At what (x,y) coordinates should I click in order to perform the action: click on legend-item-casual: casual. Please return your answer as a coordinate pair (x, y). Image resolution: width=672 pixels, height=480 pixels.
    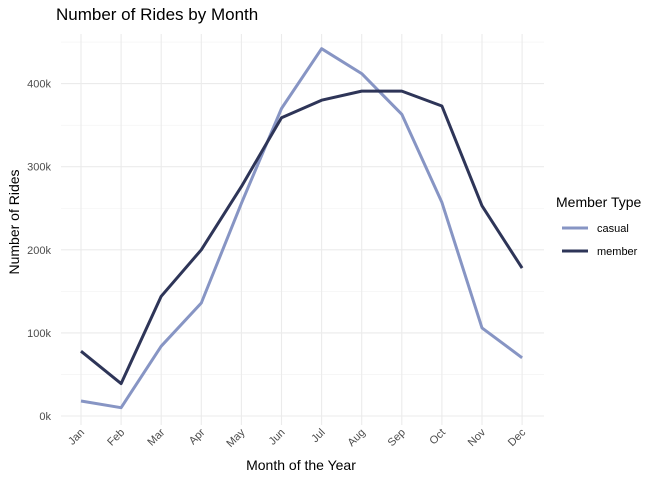
    Looking at the image, I should click on (595, 229).